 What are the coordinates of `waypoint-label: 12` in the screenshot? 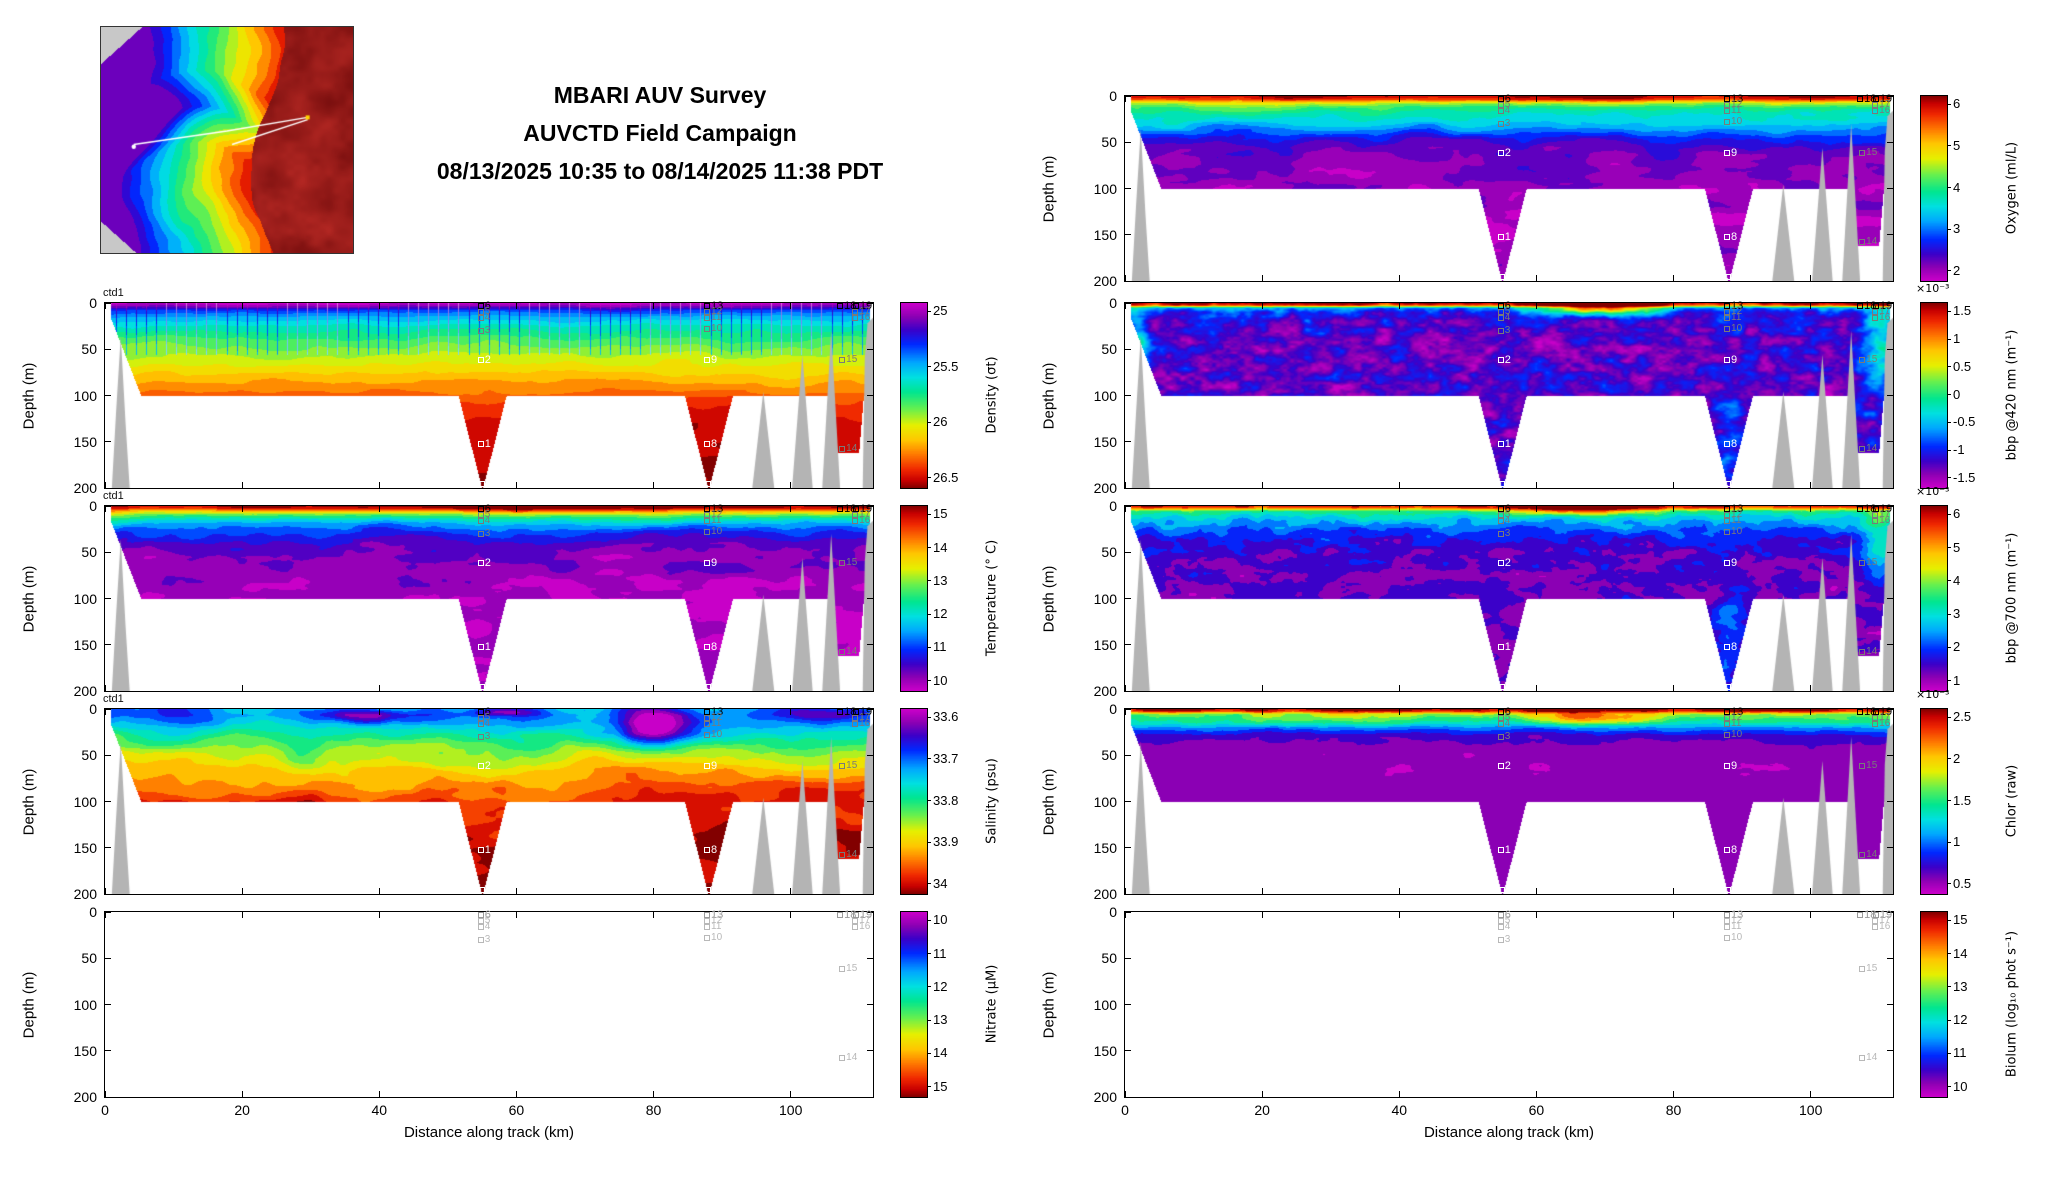 It's located at (1737, 105).